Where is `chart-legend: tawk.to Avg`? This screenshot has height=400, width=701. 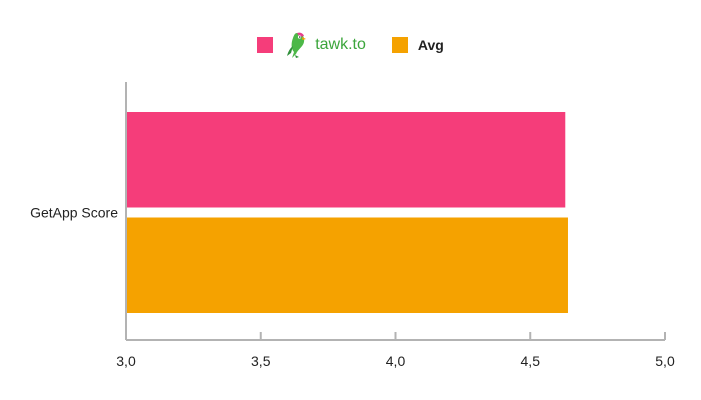 chart-legend: tawk.to Avg is located at coordinates (350, 45).